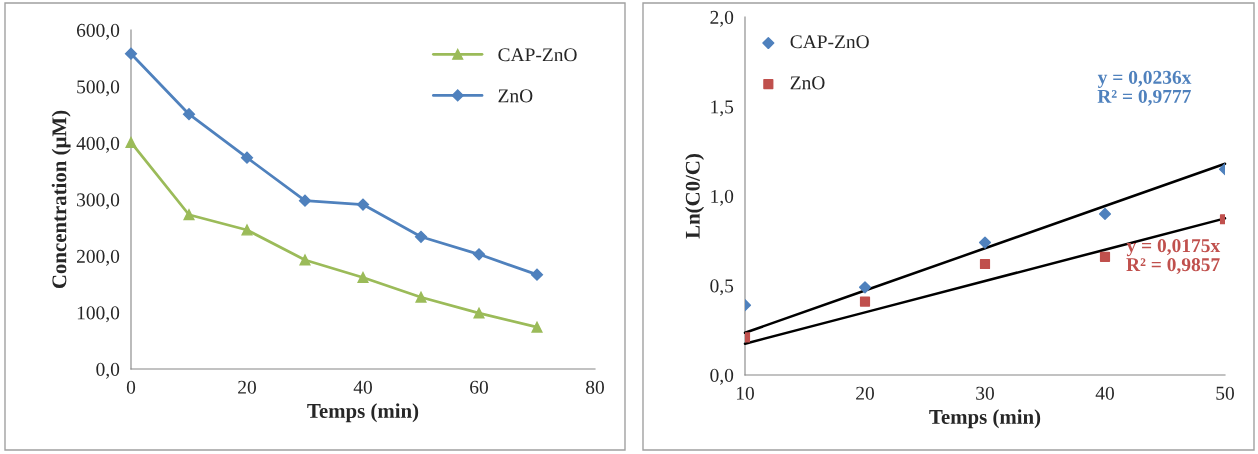  What do you see at coordinates (1144, 88) in the screenshot?
I see `annotation: y = 0,0236x R² = 0,9777` at bounding box center [1144, 88].